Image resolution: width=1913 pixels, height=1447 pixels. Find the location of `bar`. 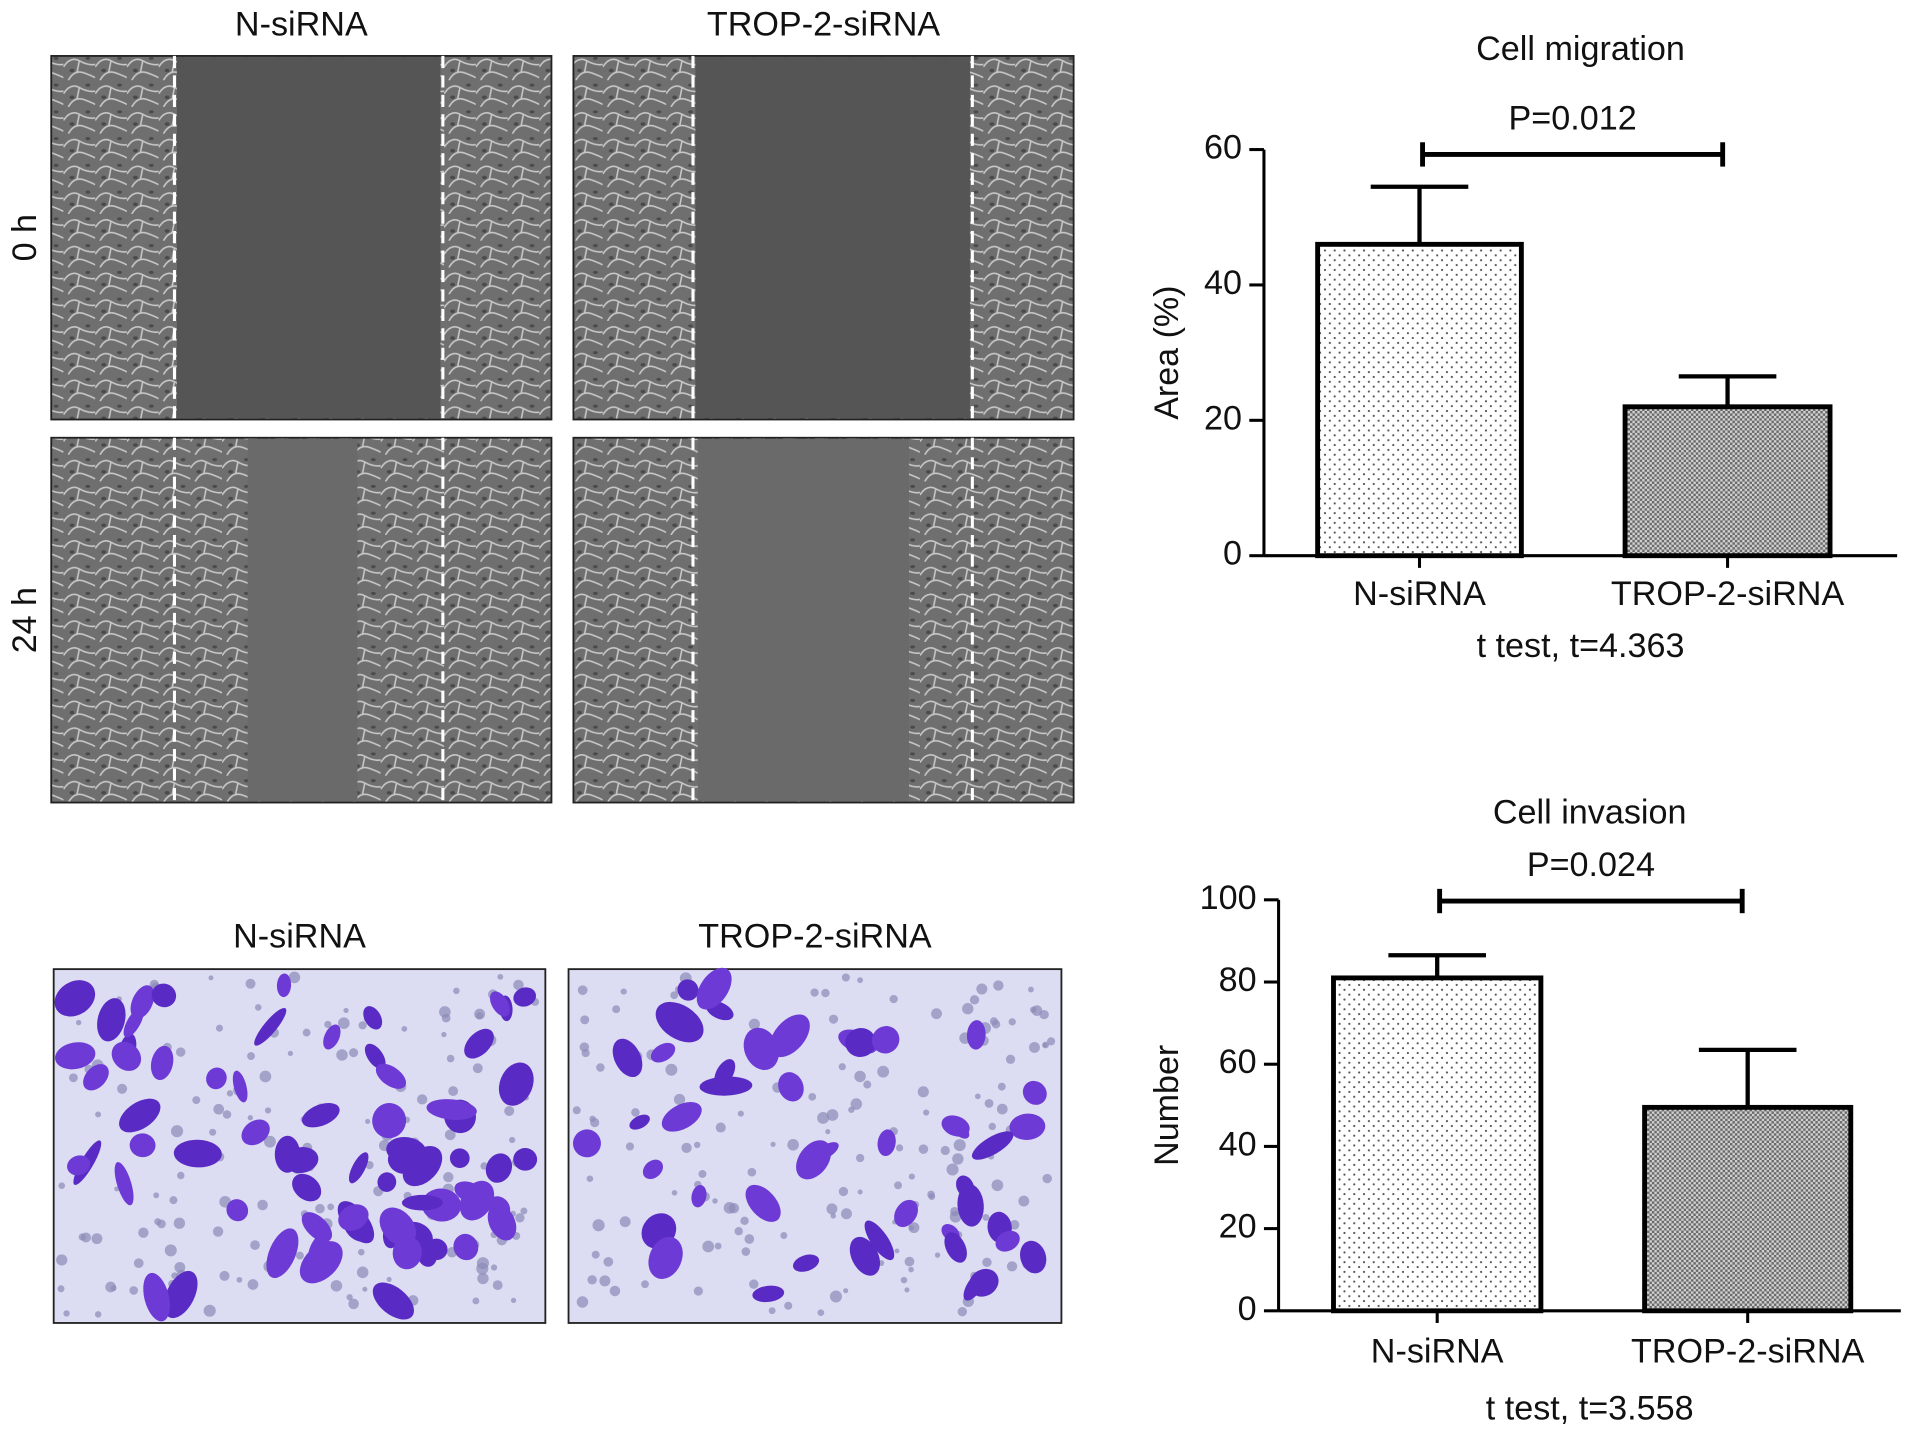

bar is located at coordinates (1437, 1144).